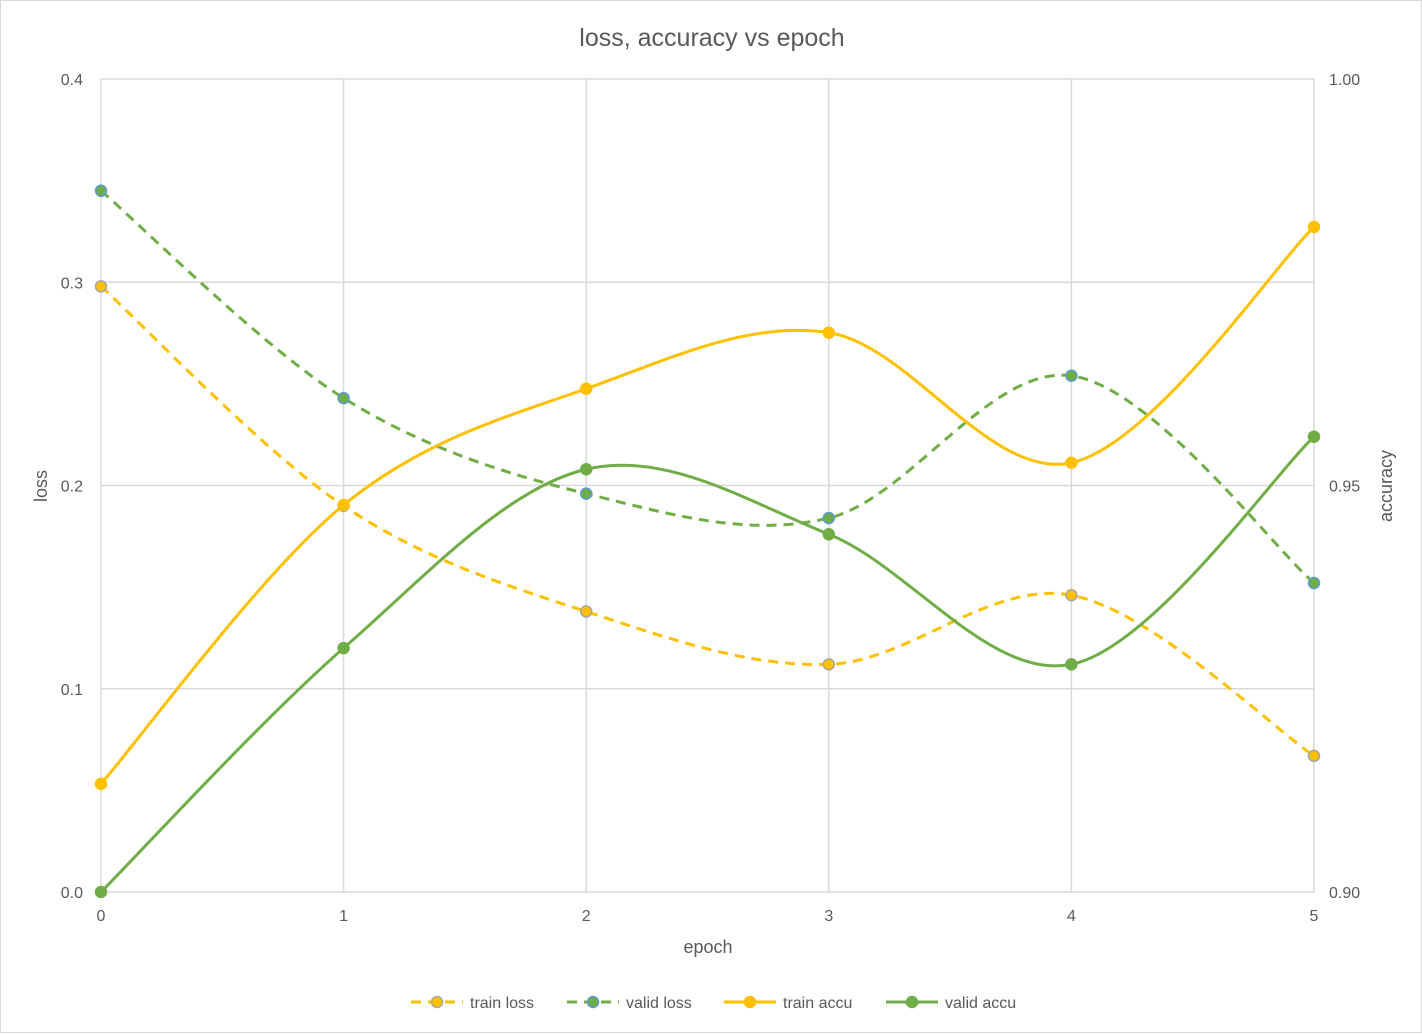  Describe the element at coordinates (980, 1003) in the screenshot. I see `legend-label: valid accu` at that location.